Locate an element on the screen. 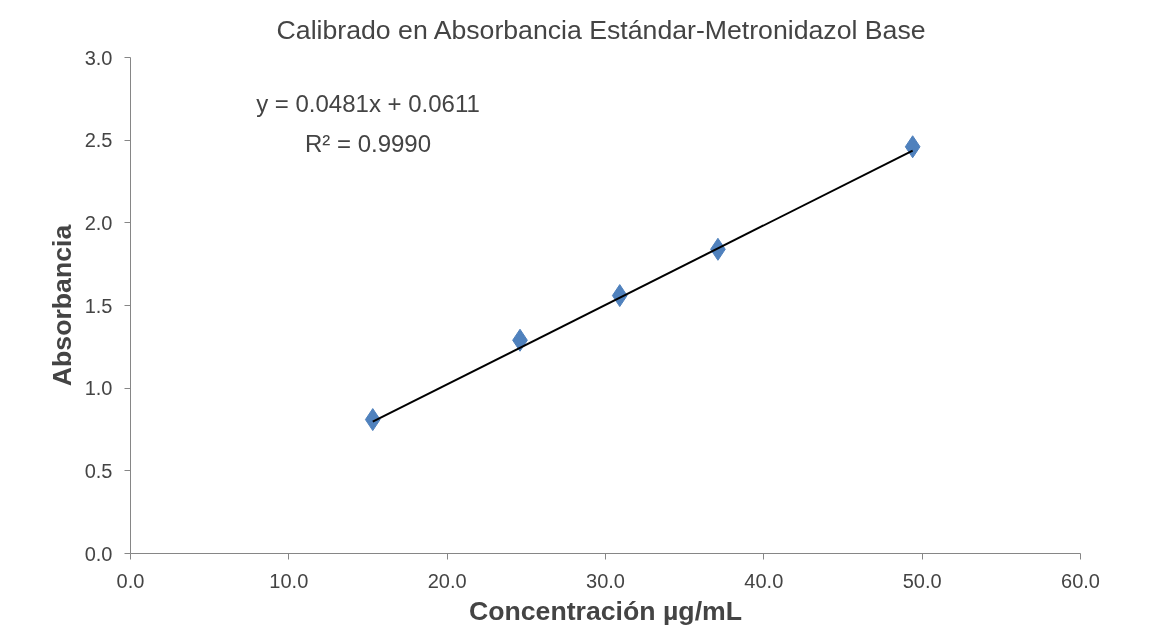  y-tick-label: 0.0 is located at coordinates (98, 553).